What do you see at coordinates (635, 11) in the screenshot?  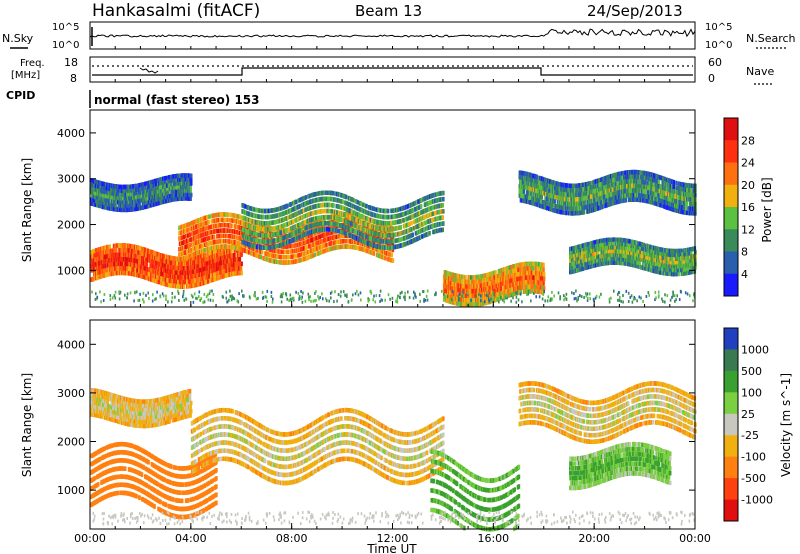 I see `date-title: 24/Sep/2013` at bounding box center [635, 11].